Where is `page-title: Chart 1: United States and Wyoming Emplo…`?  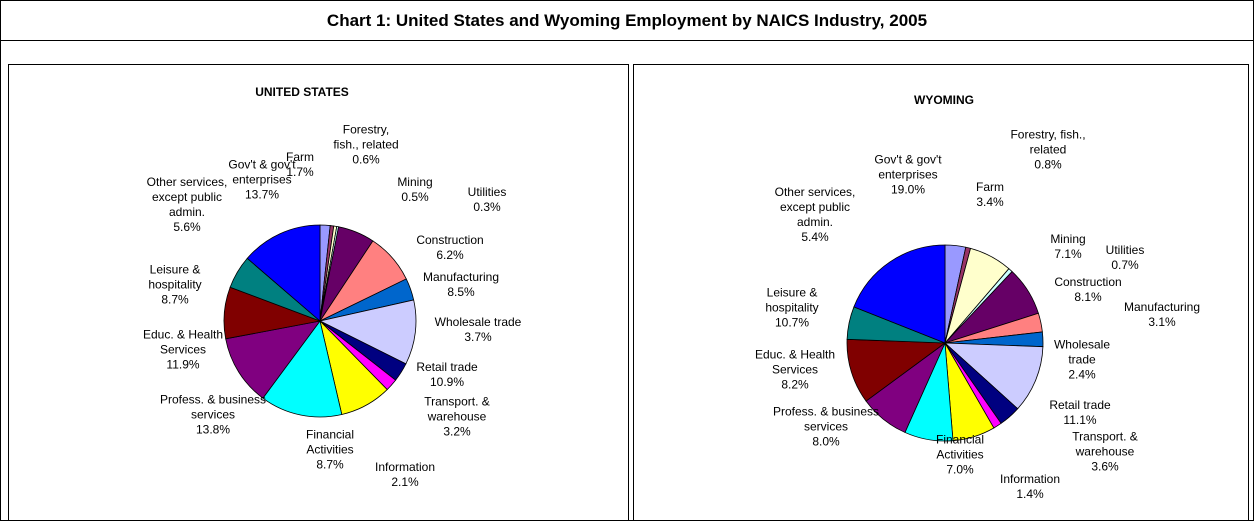 page-title: Chart 1: United States and Wyoming Emplo… is located at coordinates (627, 20).